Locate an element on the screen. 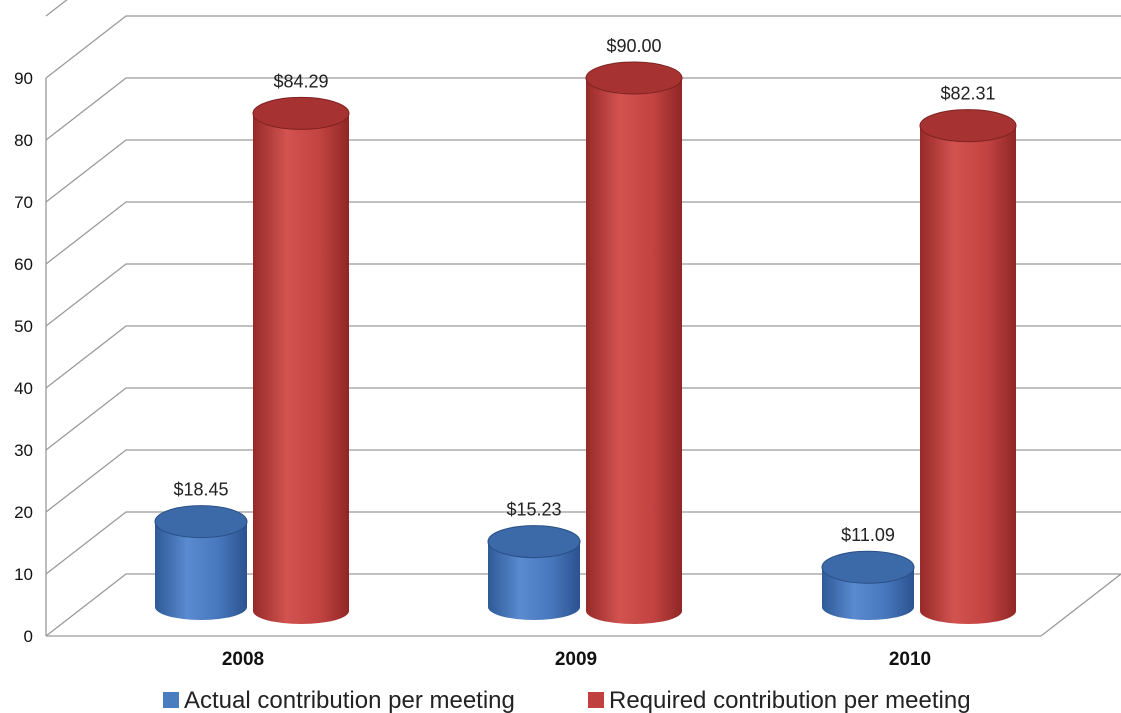 This screenshot has width=1121, height=713. data-label: $15.23 is located at coordinates (533, 510).